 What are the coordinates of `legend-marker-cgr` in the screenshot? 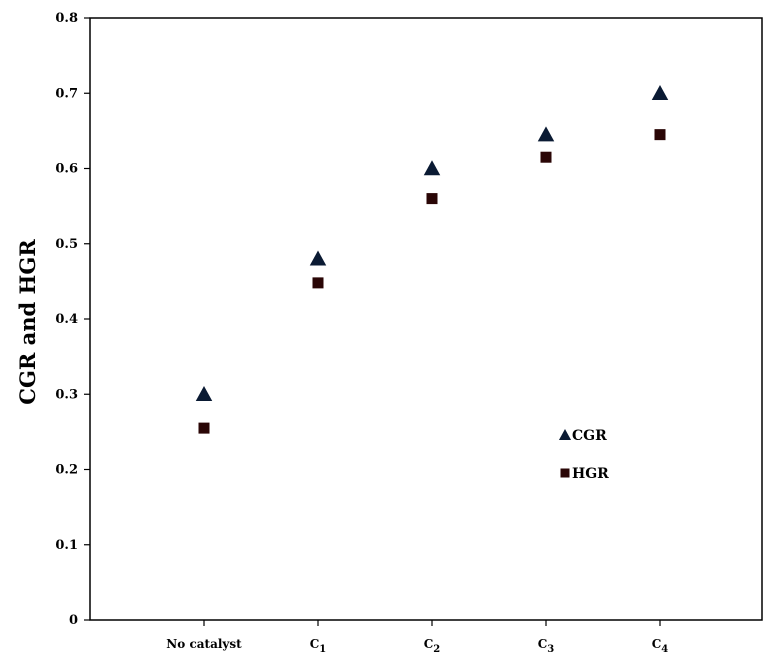 It's located at (565, 434).